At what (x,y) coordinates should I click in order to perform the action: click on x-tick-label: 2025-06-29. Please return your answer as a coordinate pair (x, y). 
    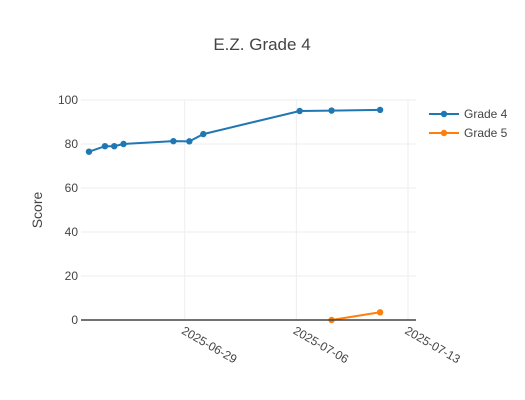
    Looking at the image, I should click on (209, 344).